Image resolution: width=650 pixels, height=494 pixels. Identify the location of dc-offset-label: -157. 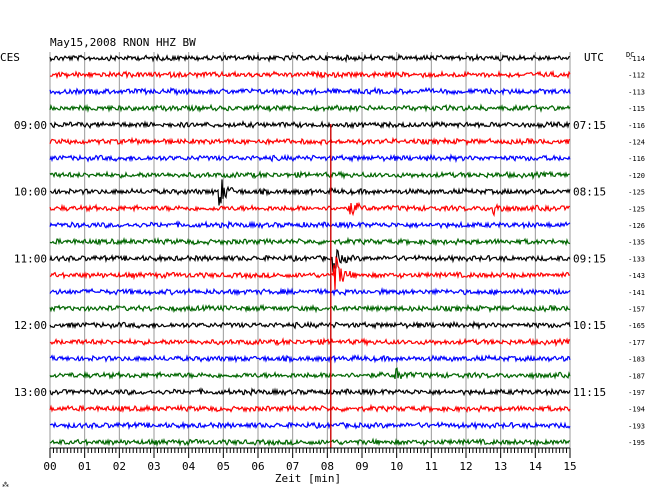
(636, 310).